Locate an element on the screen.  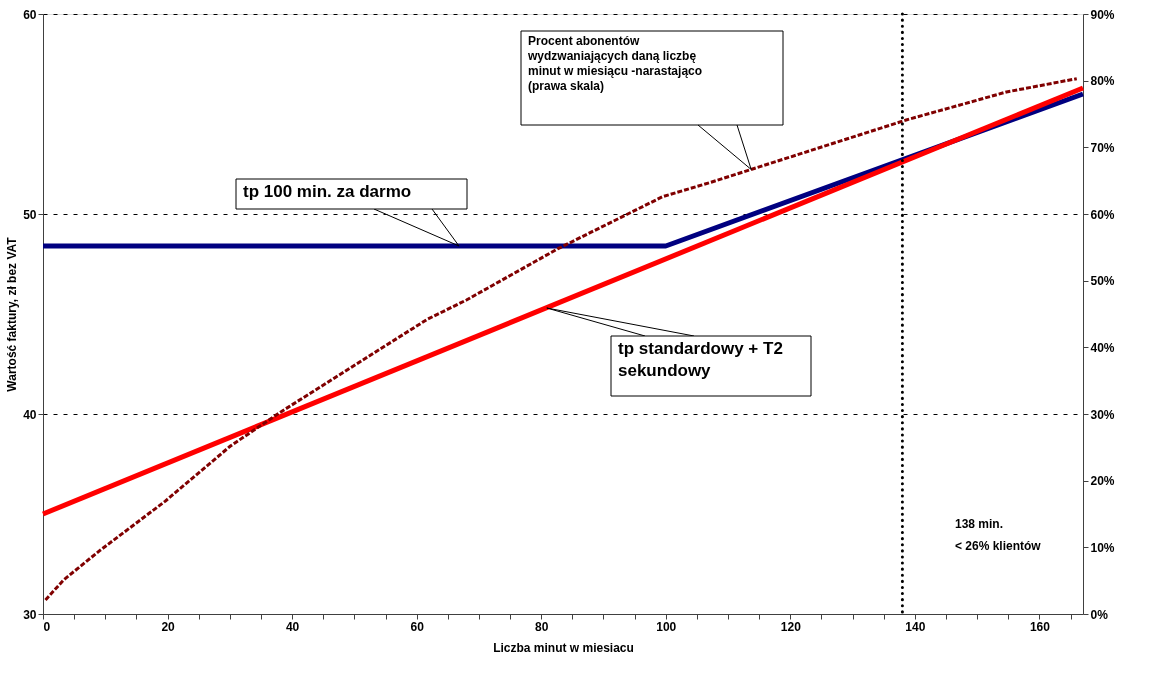
x-tick-label: 160 is located at coordinates (1040, 626).